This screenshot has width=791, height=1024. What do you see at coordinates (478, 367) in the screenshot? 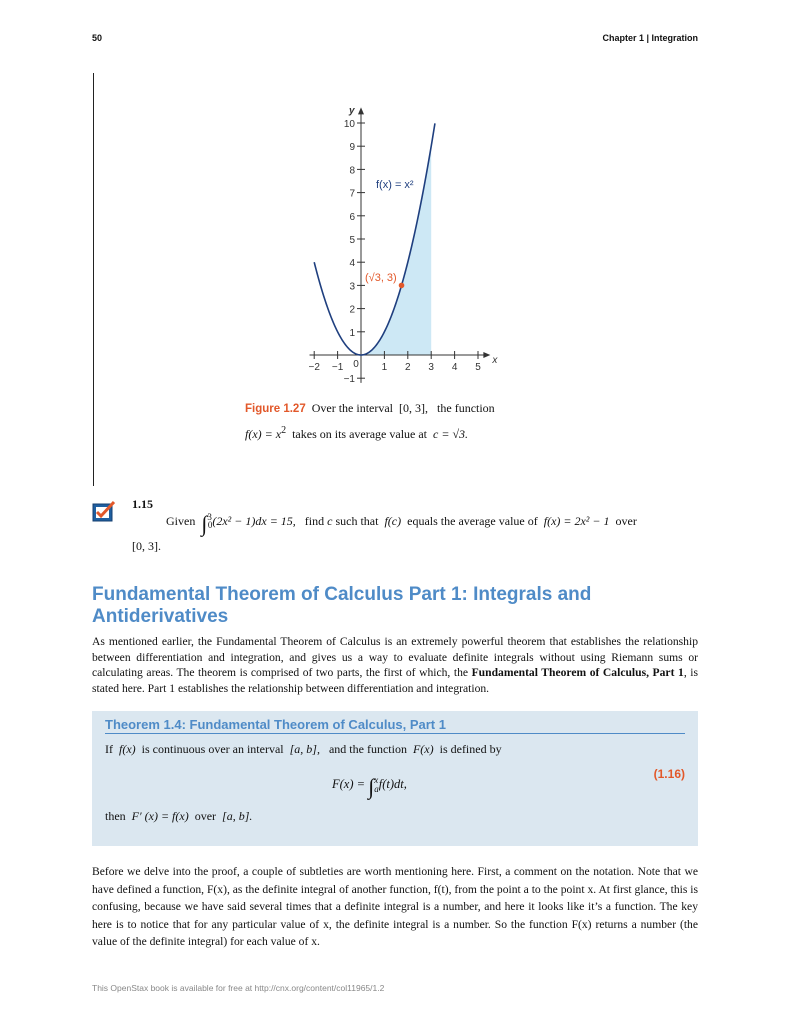
I see `x-tick-label: 5` at bounding box center [478, 367].